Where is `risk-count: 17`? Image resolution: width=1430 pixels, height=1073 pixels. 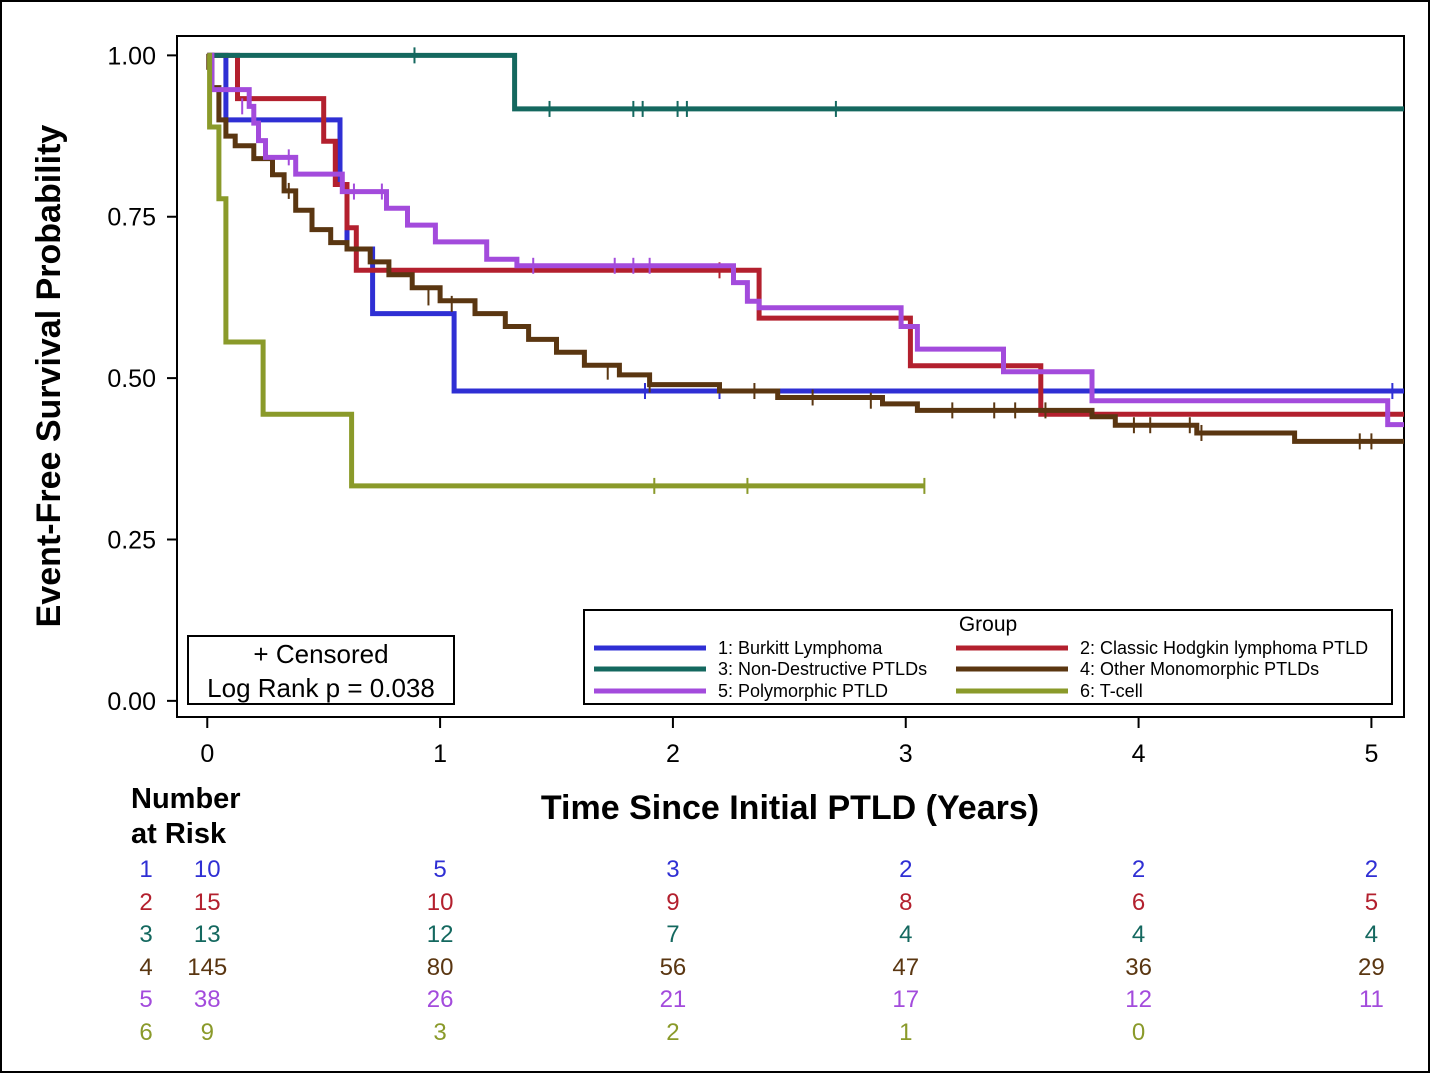
risk-count: 17 is located at coordinates (905, 999).